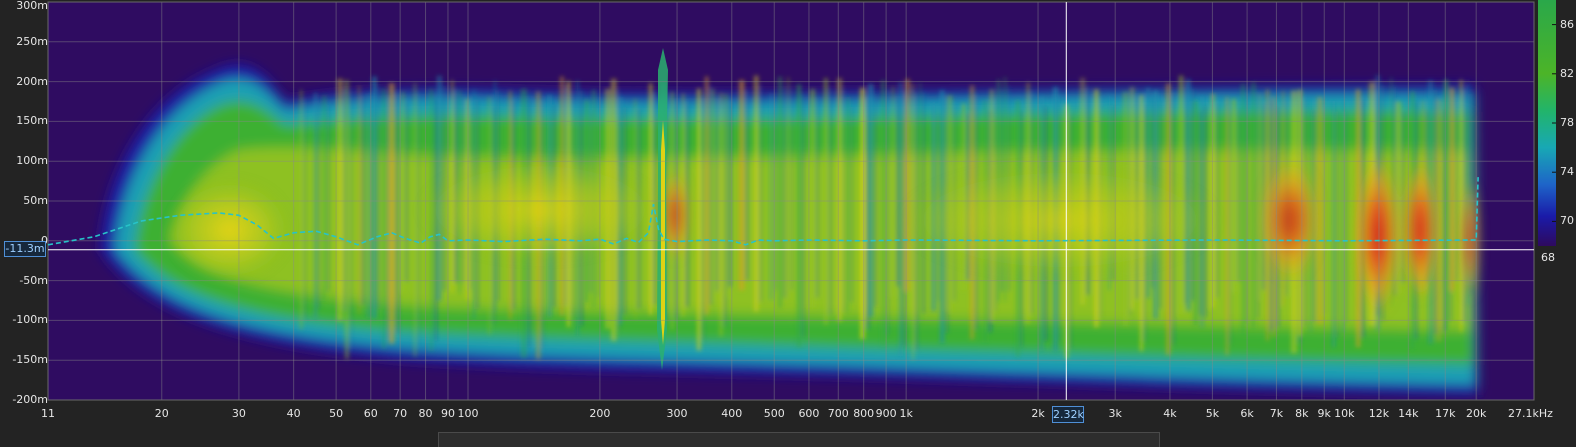 The width and height of the screenshot is (1576, 447). Describe the element at coordinates (1547, 123) in the screenshot. I see `colorbar` at that location.